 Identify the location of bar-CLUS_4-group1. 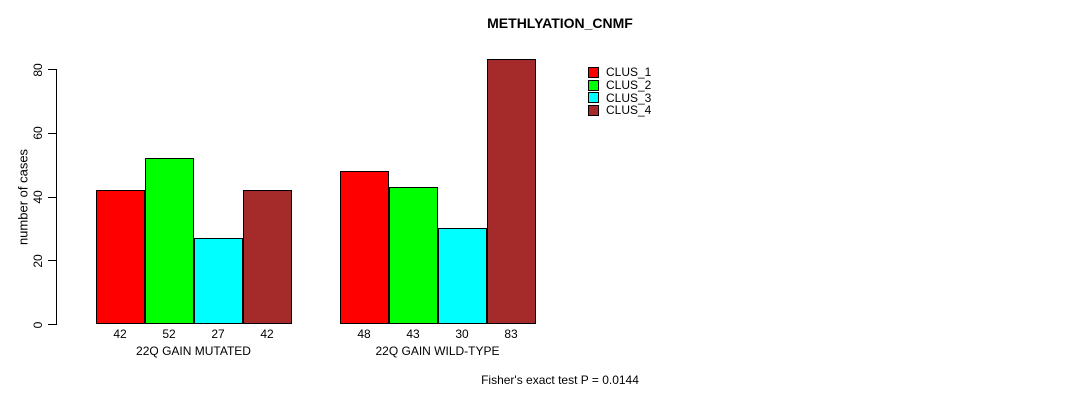
(267, 257).